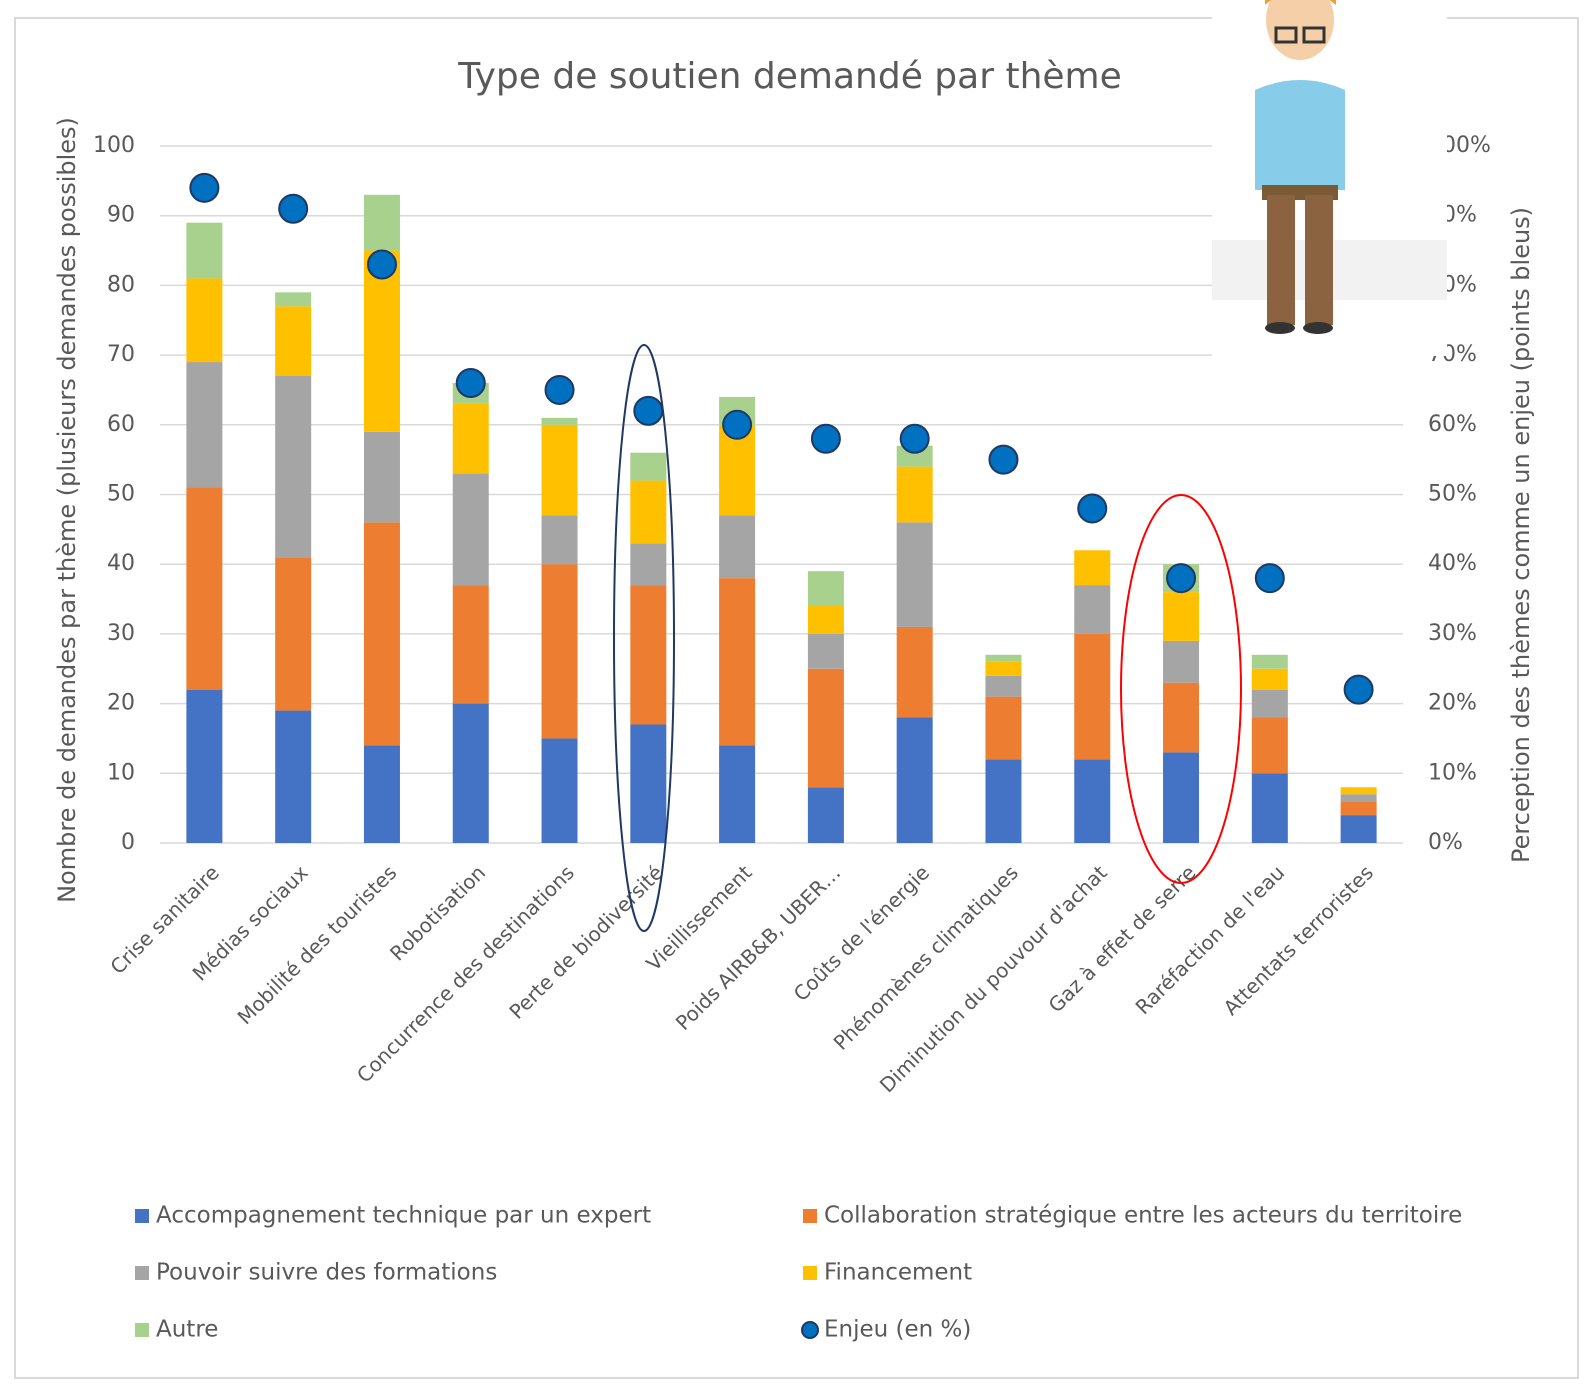  What do you see at coordinates (1452, 494) in the screenshot?
I see `y2-tick-label: 50%` at bounding box center [1452, 494].